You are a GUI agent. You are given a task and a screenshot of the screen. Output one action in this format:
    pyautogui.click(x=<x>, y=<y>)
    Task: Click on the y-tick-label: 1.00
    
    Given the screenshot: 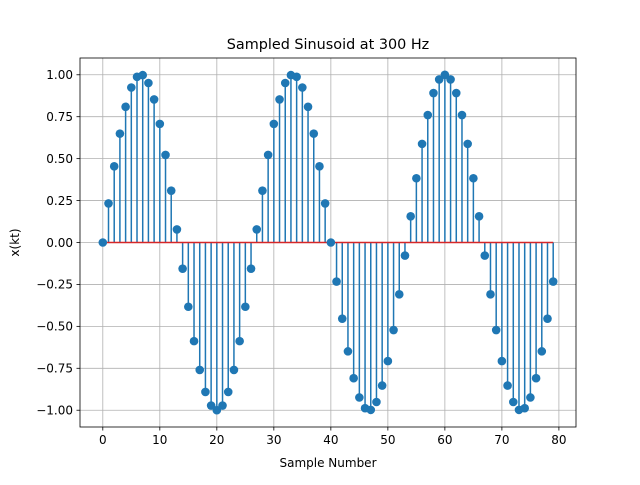 What is the action you would take?
    pyautogui.click(x=59, y=75)
    